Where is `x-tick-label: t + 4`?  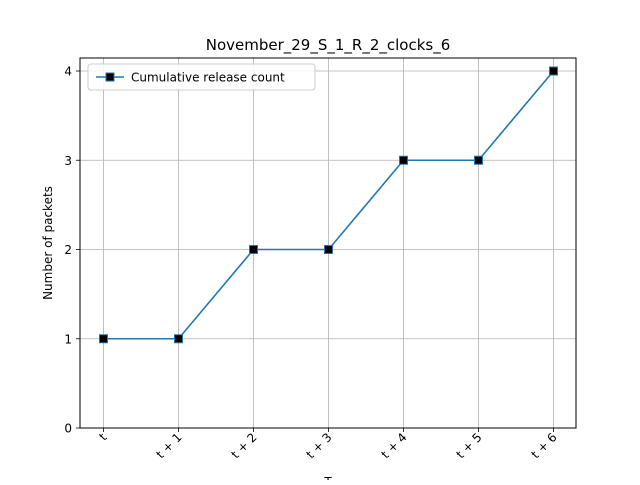
x-tick-label: t + 4 is located at coordinates (393, 445).